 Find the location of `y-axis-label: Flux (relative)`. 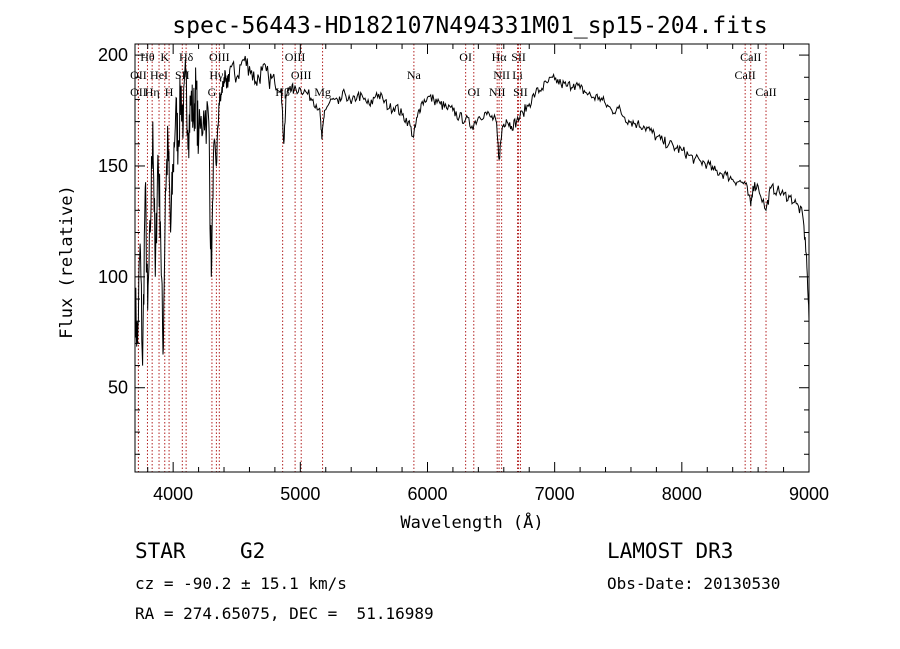

y-axis-label: Flux (relative) is located at coordinates (67, 262).